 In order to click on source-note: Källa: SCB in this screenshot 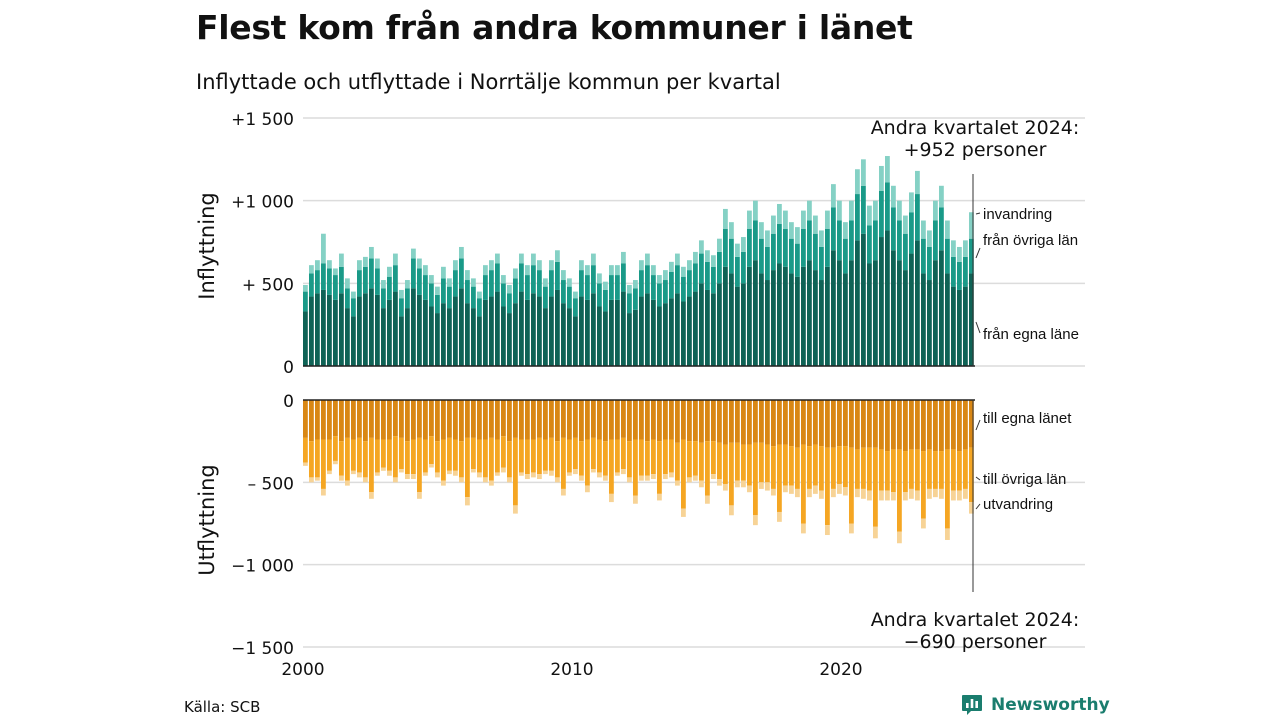, I will do `click(222, 707)`.